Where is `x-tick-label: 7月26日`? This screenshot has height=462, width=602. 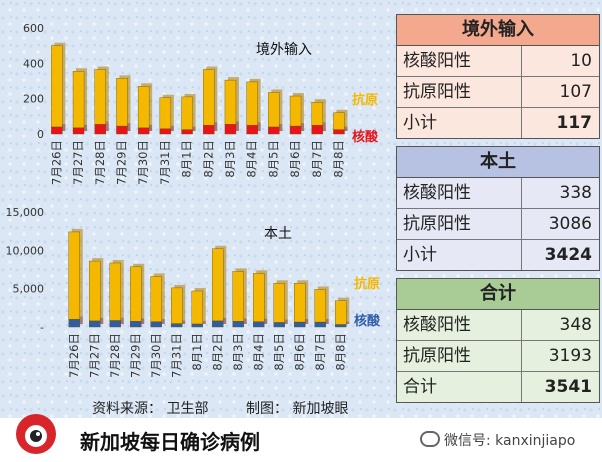 x-tick-label: 7月26日 is located at coordinates (56, 162).